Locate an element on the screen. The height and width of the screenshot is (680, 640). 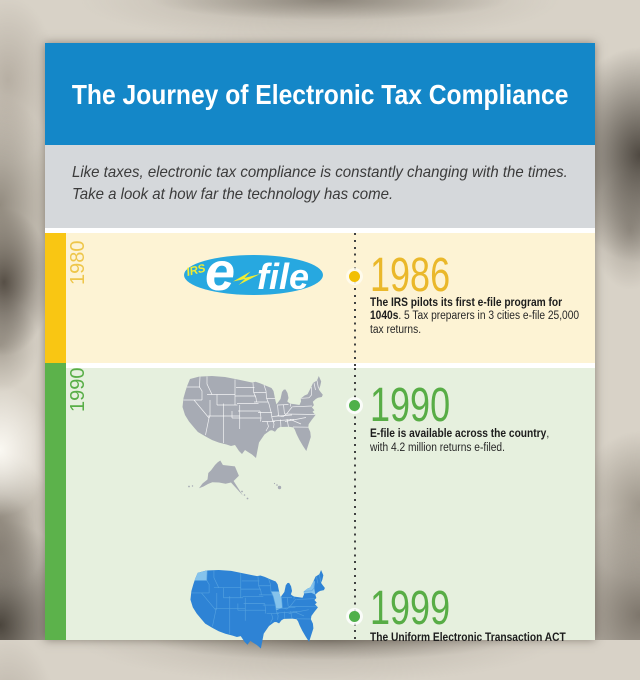
svg-text: IRS is located at coordinates (196, 271).